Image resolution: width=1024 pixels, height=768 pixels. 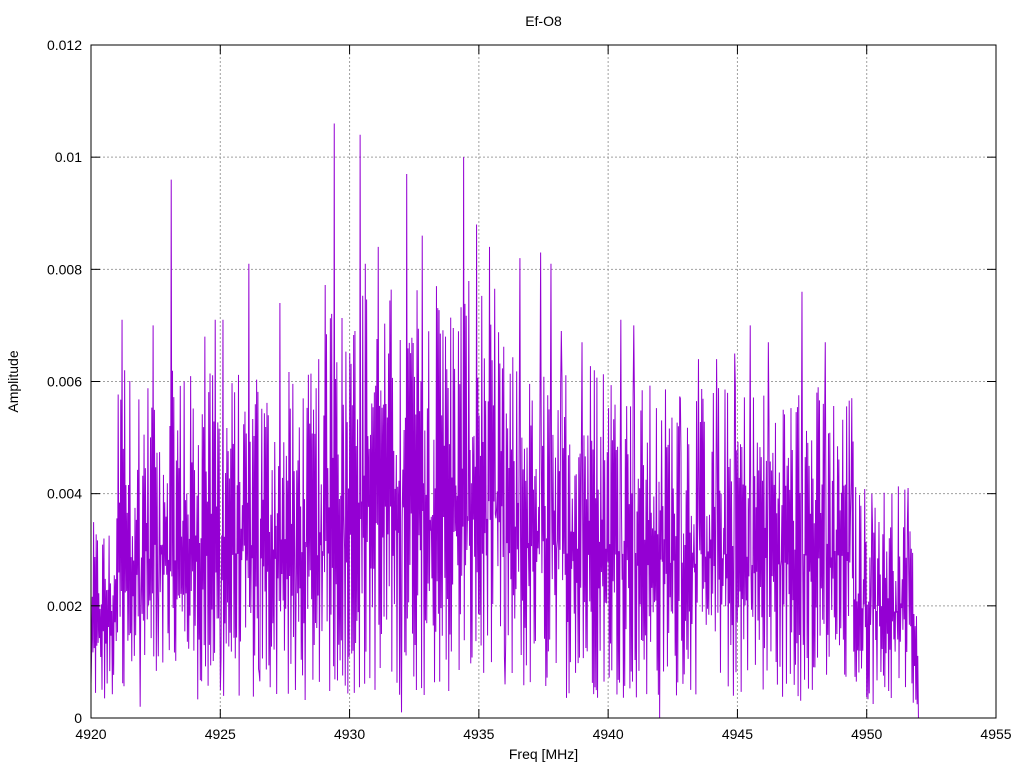 What do you see at coordinates (64, 494) in the screenshot?
I see `y-tick-label: 0.004` at bounding box center [64, 494].